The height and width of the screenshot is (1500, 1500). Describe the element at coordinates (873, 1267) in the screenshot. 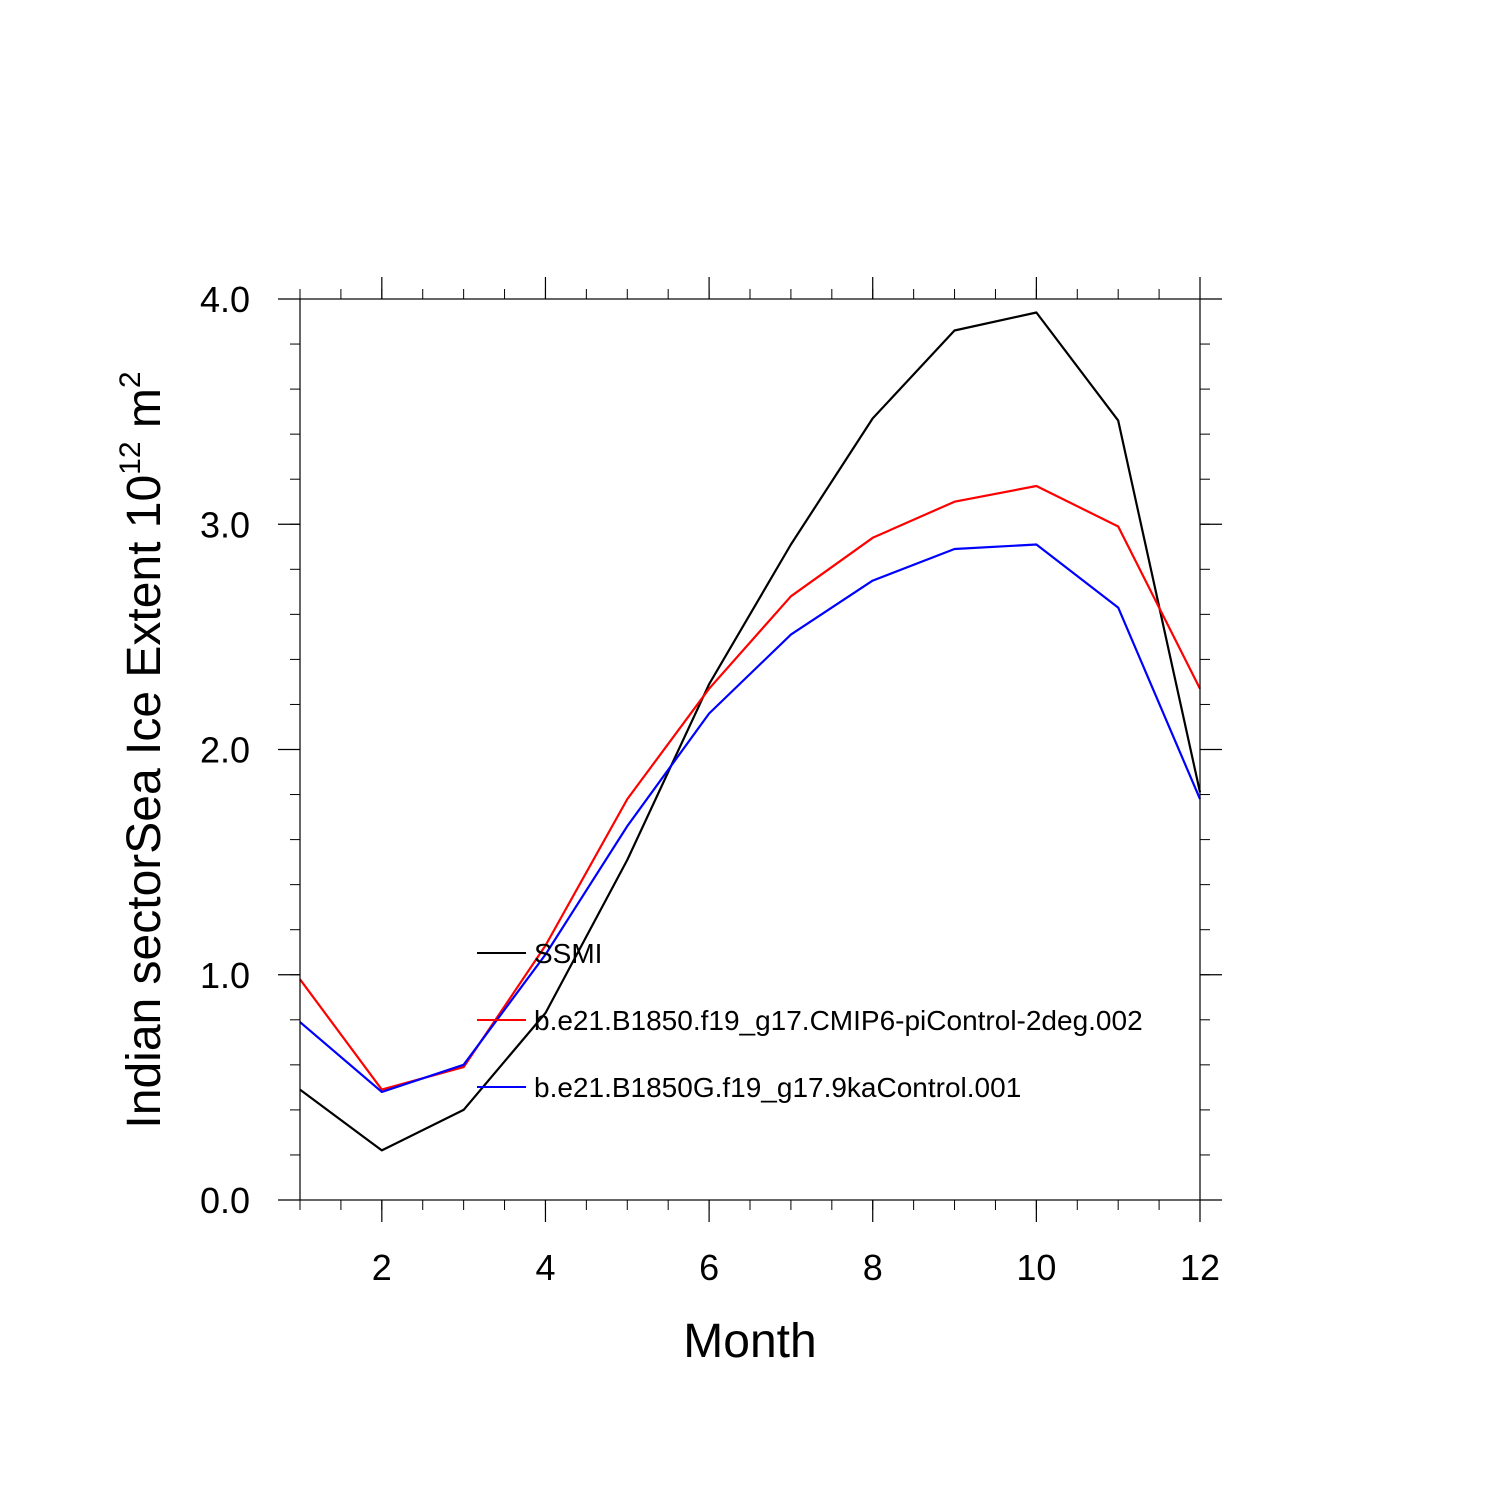

I see `x-tick-label: 8` at that location.